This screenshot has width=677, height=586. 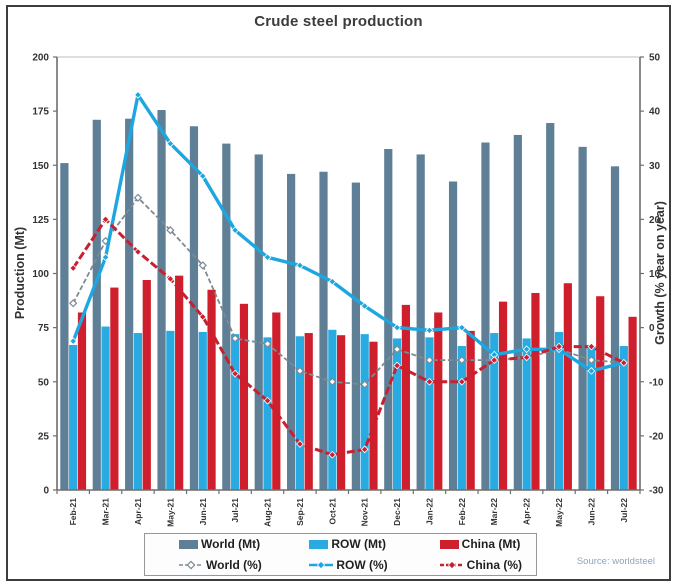 What do you see at coordinates (44, 436) in the screenshot?
I see `left-axis-tick-label: 25` at bounding box center [44, 436].